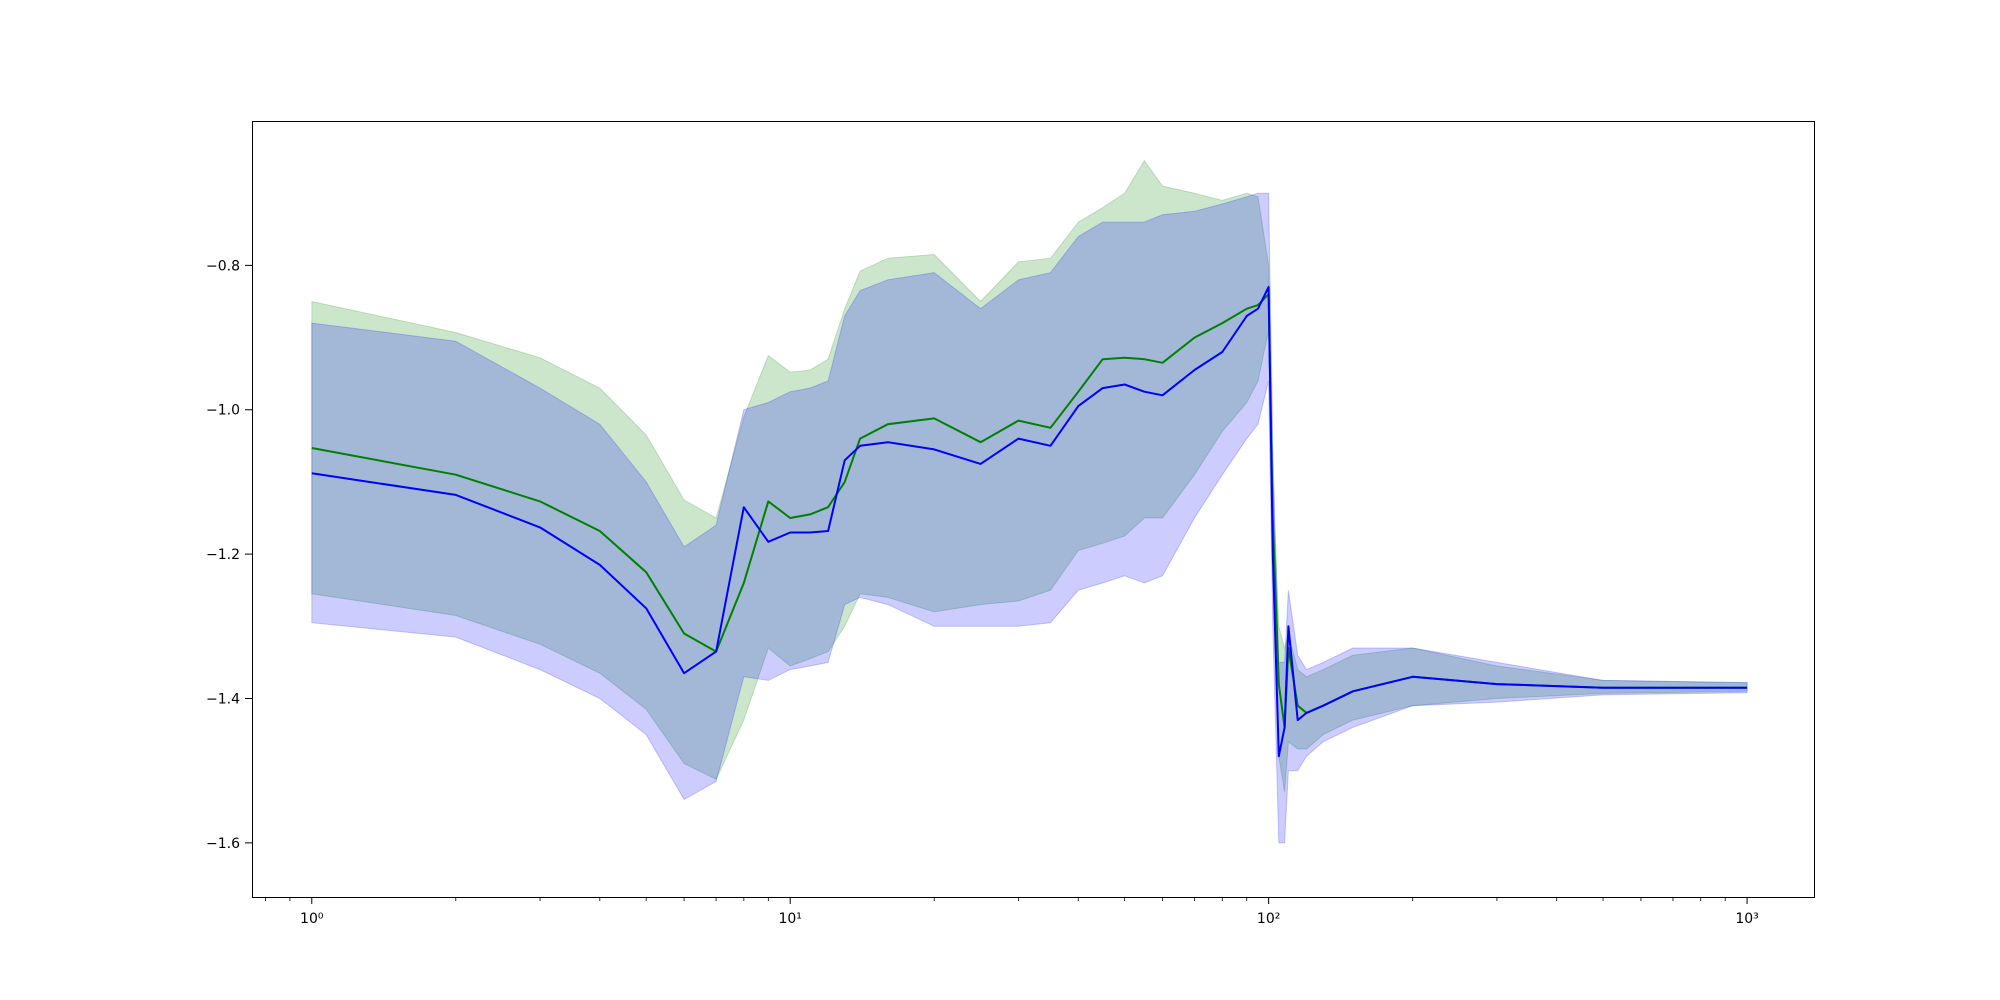 The image size is (2000, 1000). What do you see at coordinates (223, 411) in the screenshot?
I see `y-tick-label: −1.0` at bounding box center [223, 411].